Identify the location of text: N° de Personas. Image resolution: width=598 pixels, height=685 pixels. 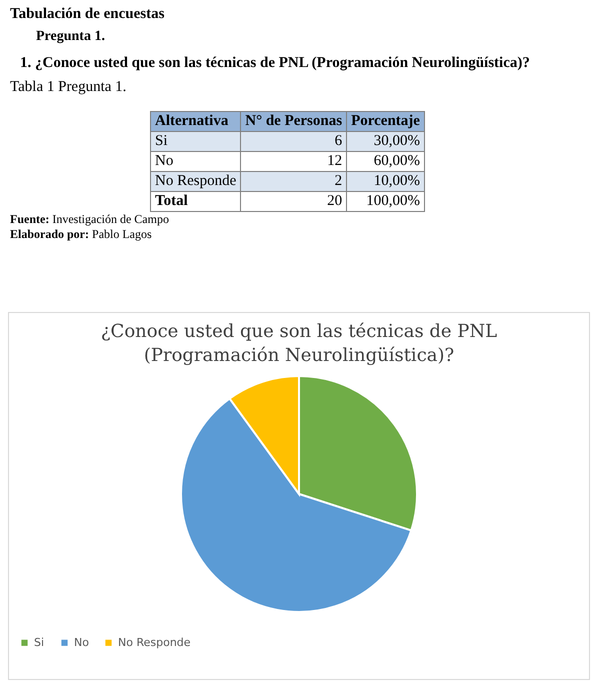
(293, 122).